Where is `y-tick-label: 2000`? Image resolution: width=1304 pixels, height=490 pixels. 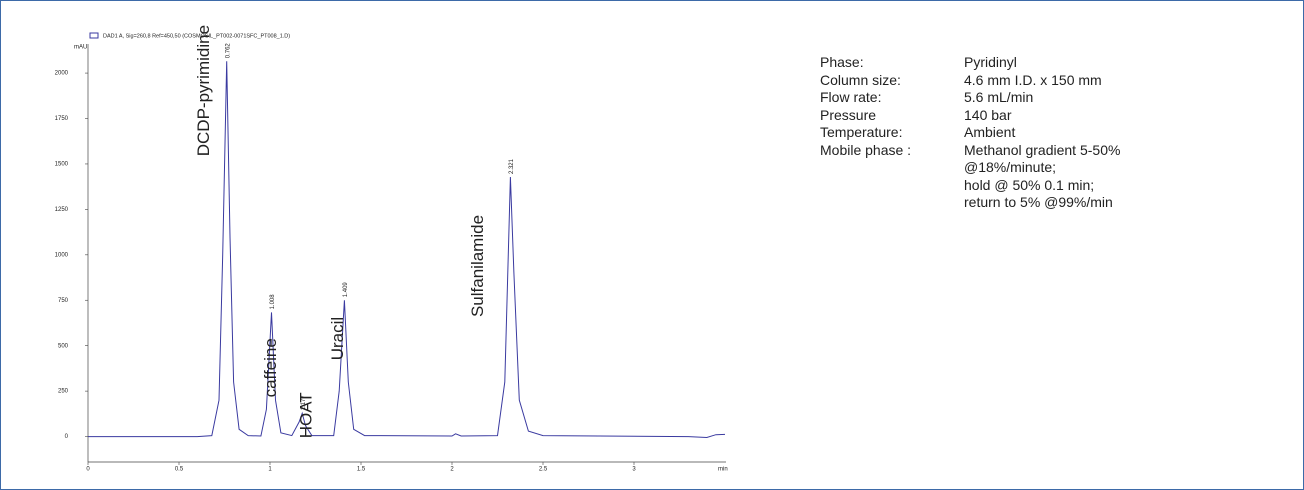 y-tick-label: 2000 is located at coordinates (62, 74).